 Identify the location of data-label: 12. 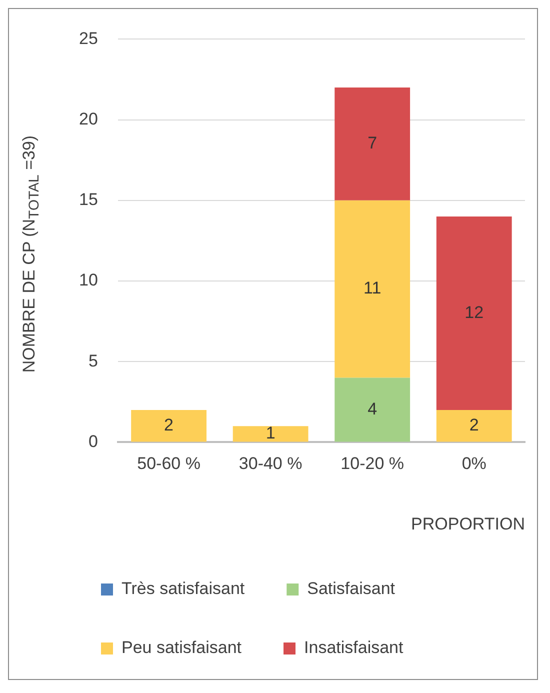
(474, 312).